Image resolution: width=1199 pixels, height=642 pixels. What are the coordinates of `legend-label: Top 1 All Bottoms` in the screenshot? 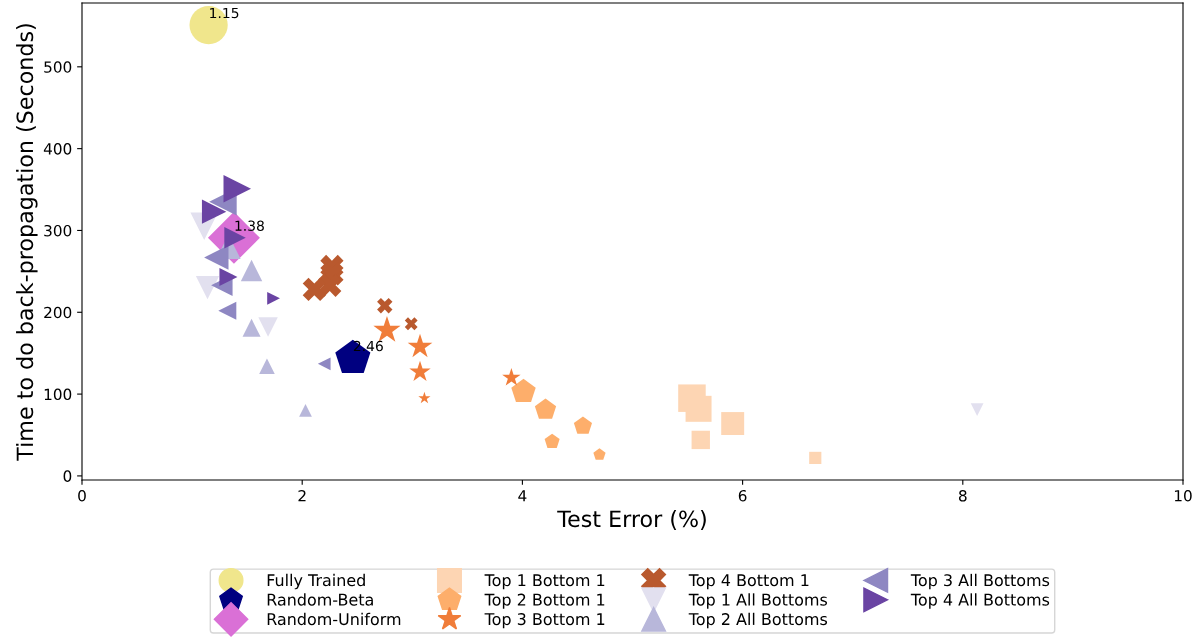 It's located at (758, 601).